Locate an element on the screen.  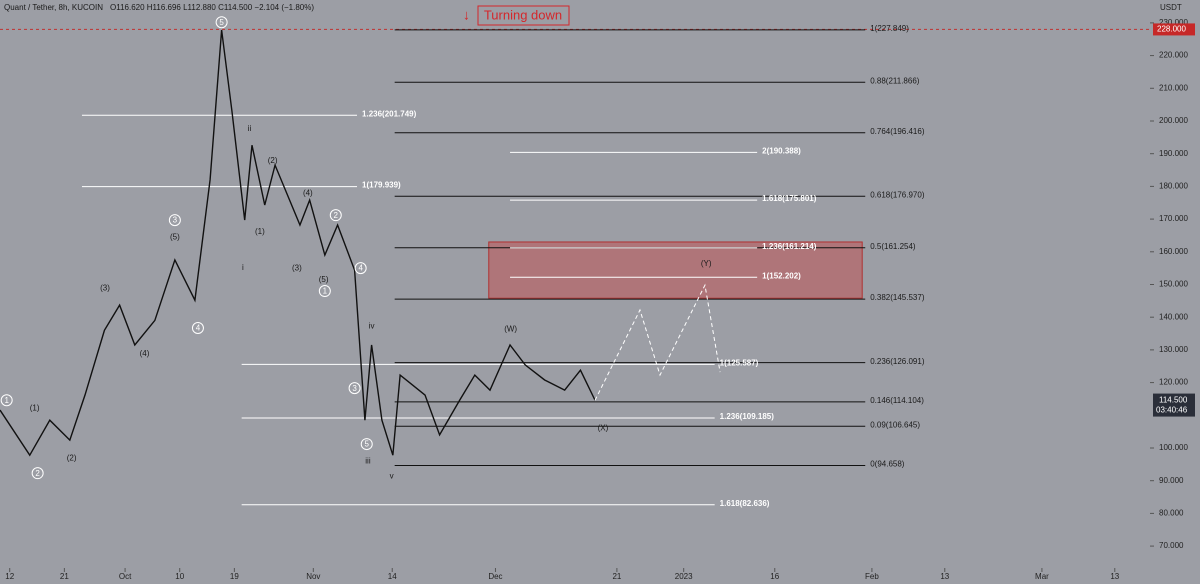
target-zone is located at coordinates (675, 270).